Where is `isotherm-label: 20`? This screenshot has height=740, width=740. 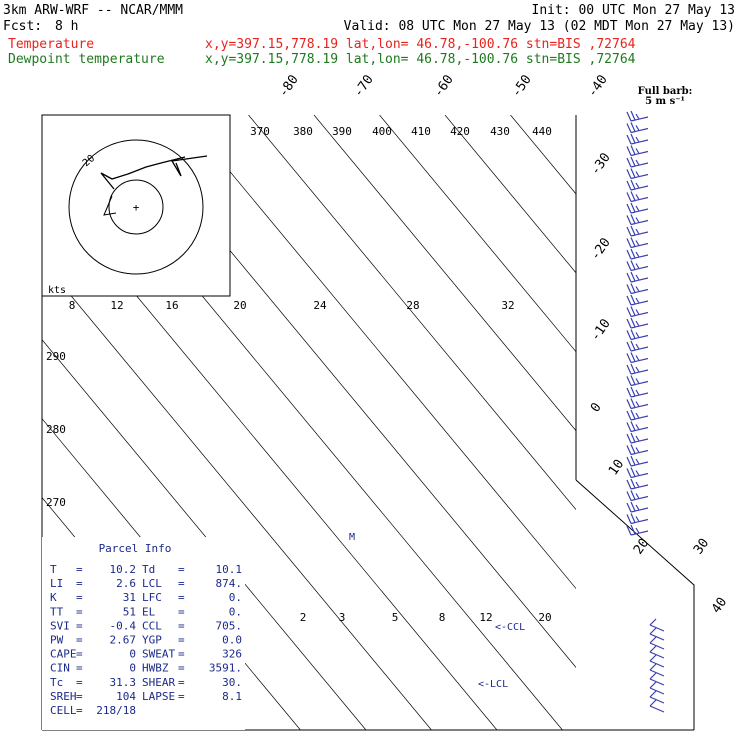
isotherm-label: 20 is located at coordinates (641, 546).